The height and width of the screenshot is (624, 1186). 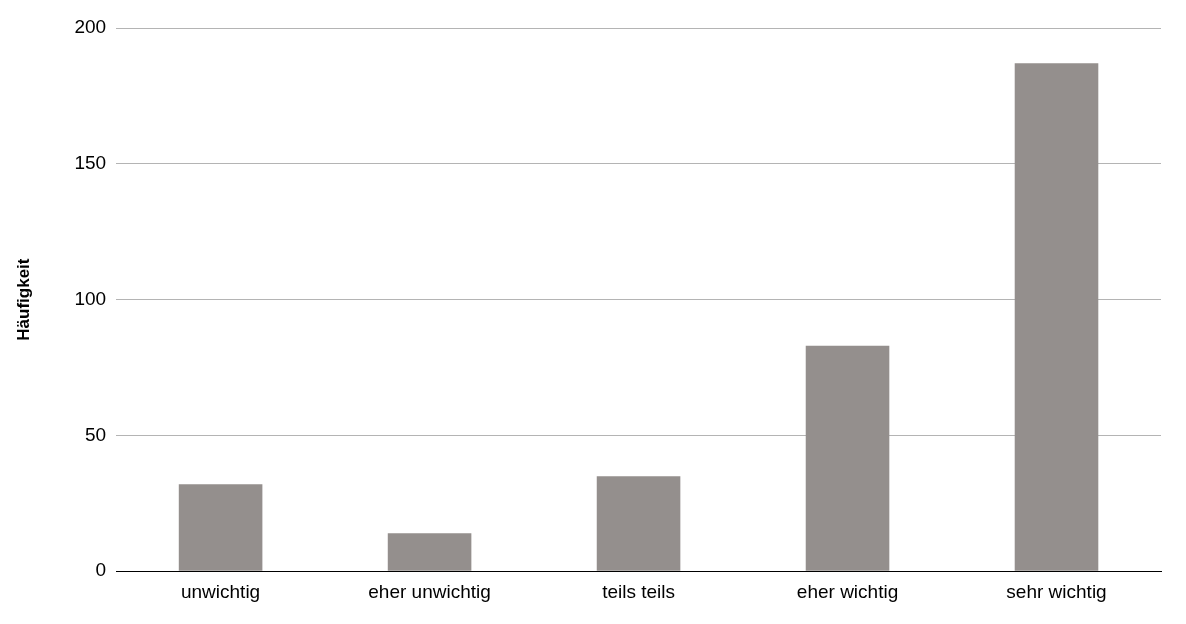 I want to click on y-tick-label: 100, so click(x=90, y=298).